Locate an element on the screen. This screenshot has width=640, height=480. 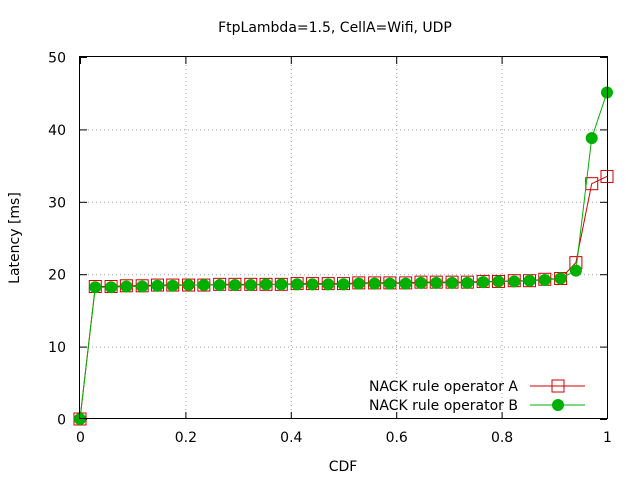
x-tick-label: 0.8 is located at coordinates (502, 438).